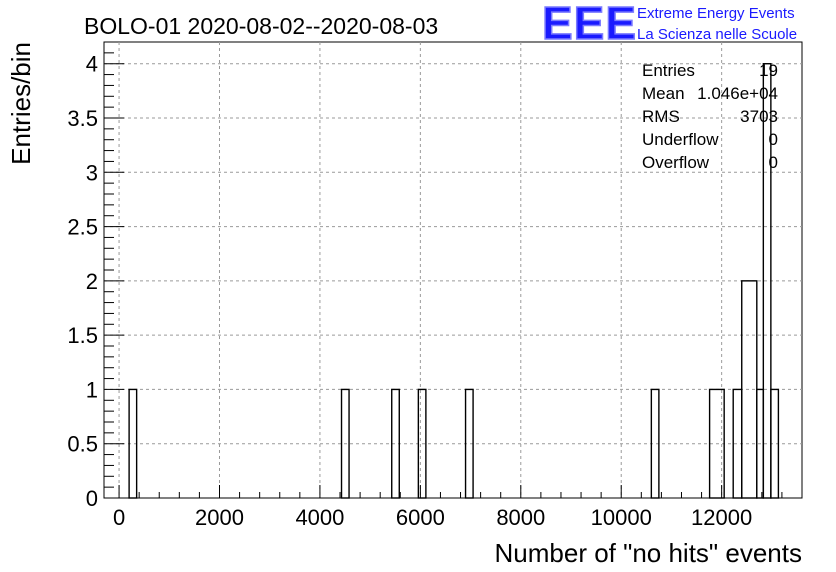 The height and width of the screenshot is (572, 836). What do you see at coordinates (92, 64) in the screenshot?
I see `y-tick-label: 4` at bounding box center [92, 64].